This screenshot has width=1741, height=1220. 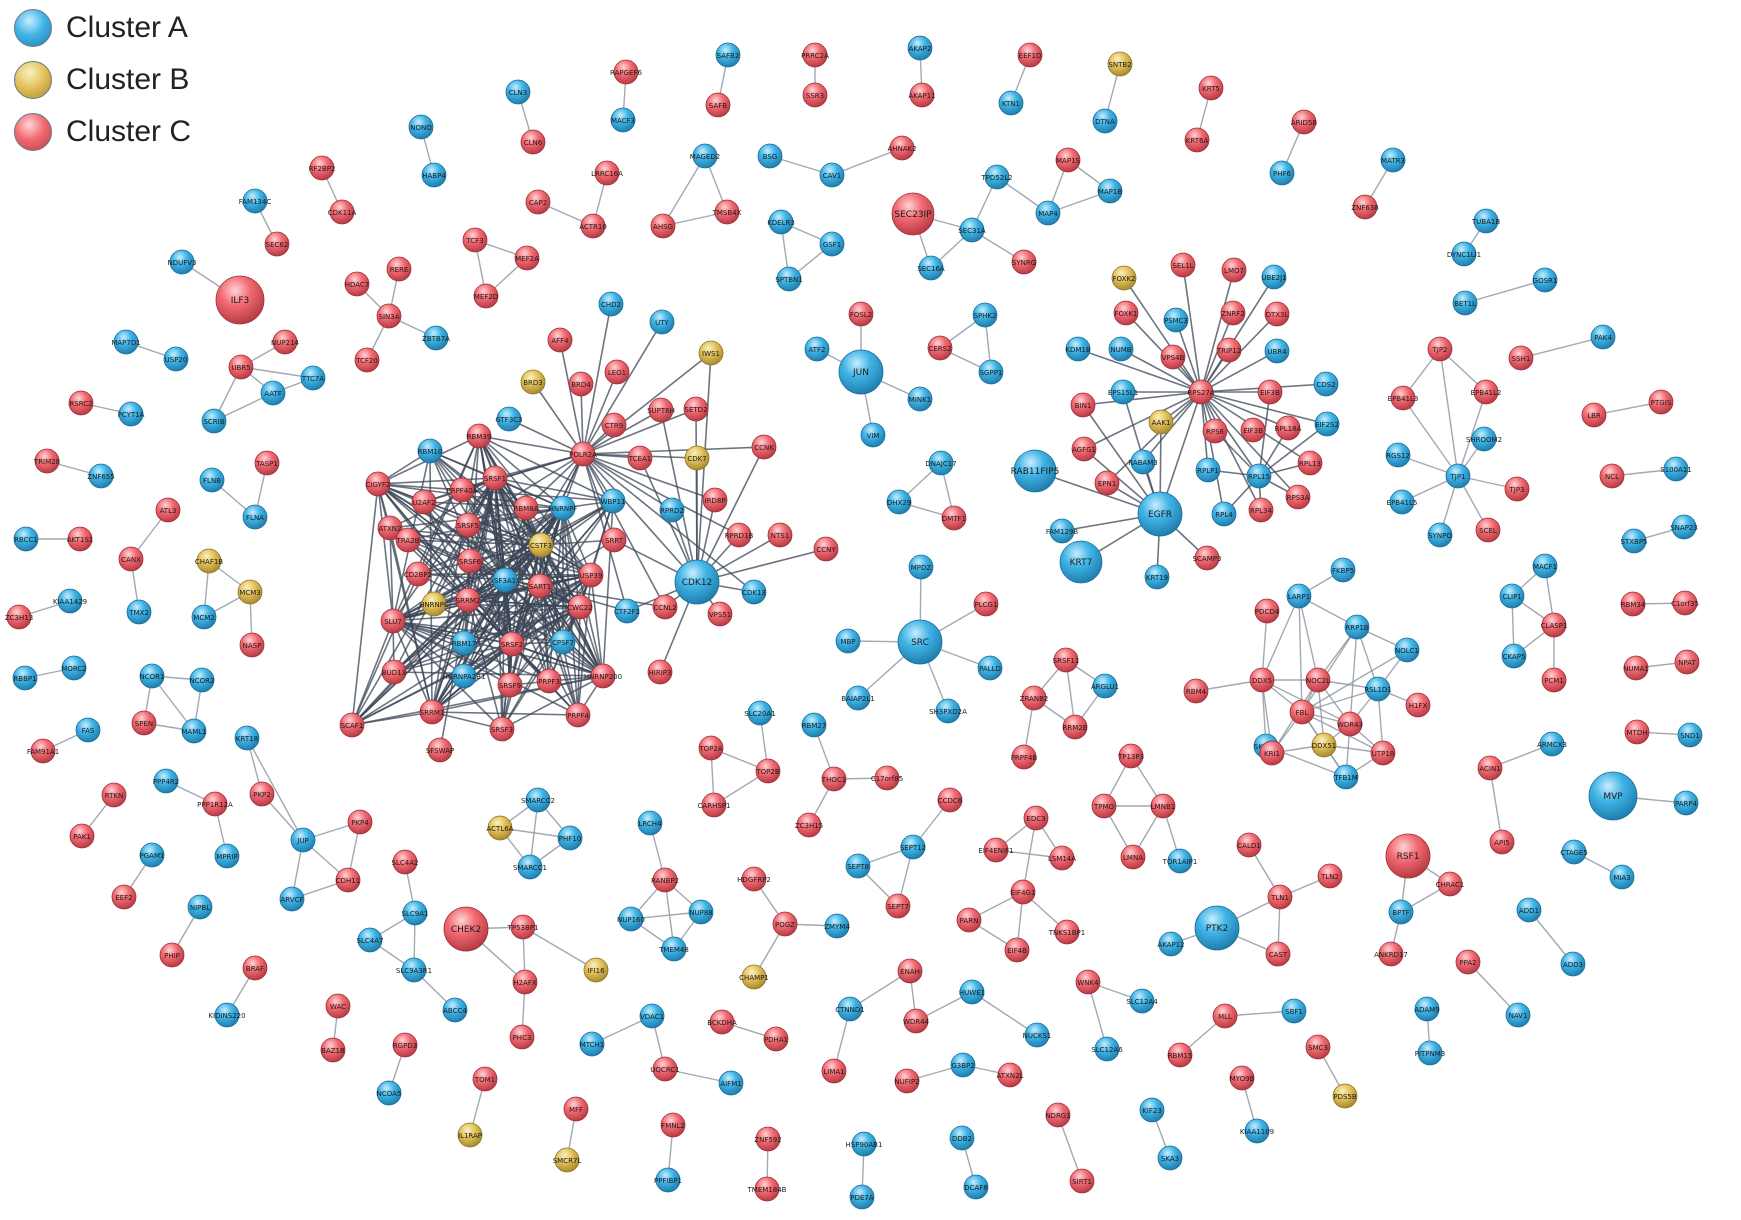 What do you see at coordinates (1066, 661) in the screenshot?
I see `node-label: SRSF11` at bounding box center [1066, 661].